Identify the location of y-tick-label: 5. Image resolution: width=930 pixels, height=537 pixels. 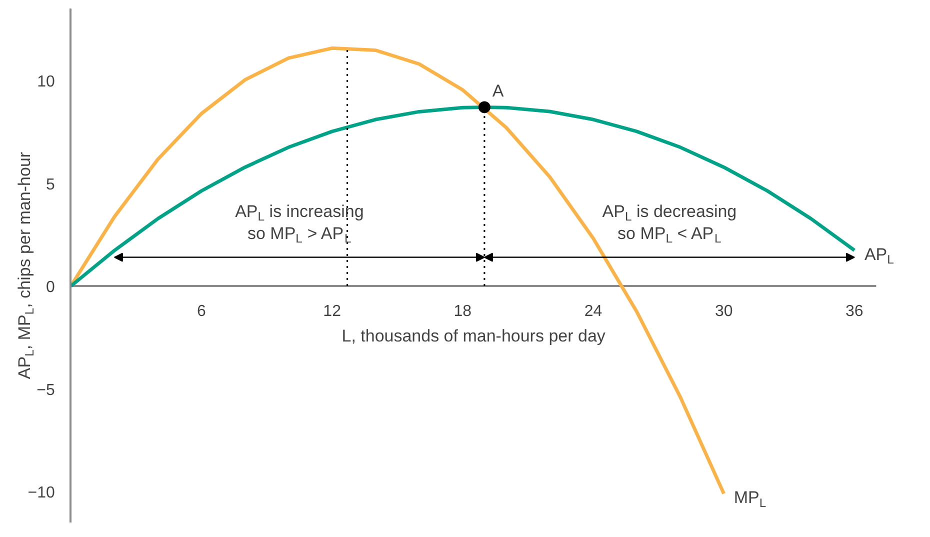
(50, 185).